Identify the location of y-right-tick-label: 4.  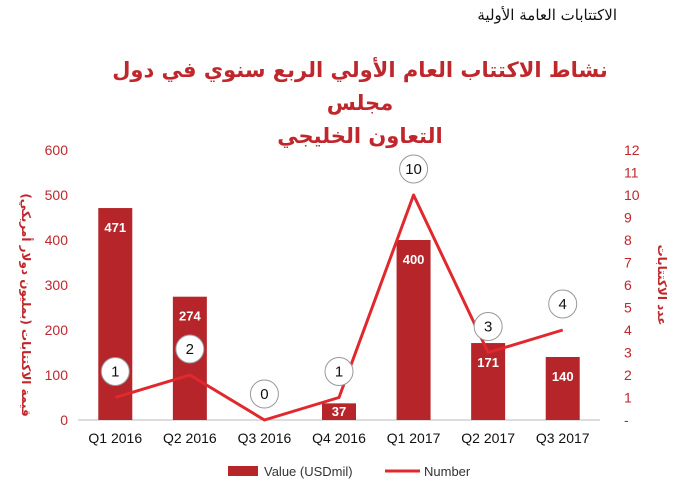
(628, 330).